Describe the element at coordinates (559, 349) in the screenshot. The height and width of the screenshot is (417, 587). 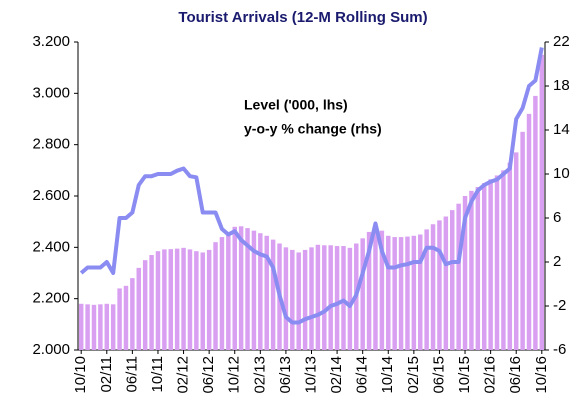
I see `y2-tick-label: -6` at that location.